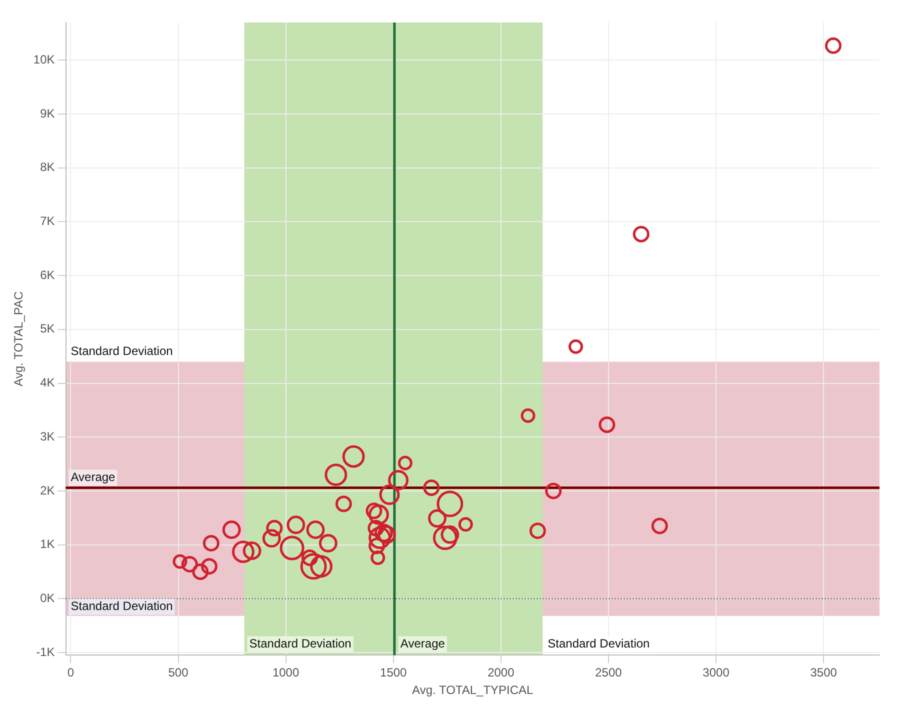 This screenshot has width=902, height=707. I want to click on y-tick-label: 5K, so click(47, 329).